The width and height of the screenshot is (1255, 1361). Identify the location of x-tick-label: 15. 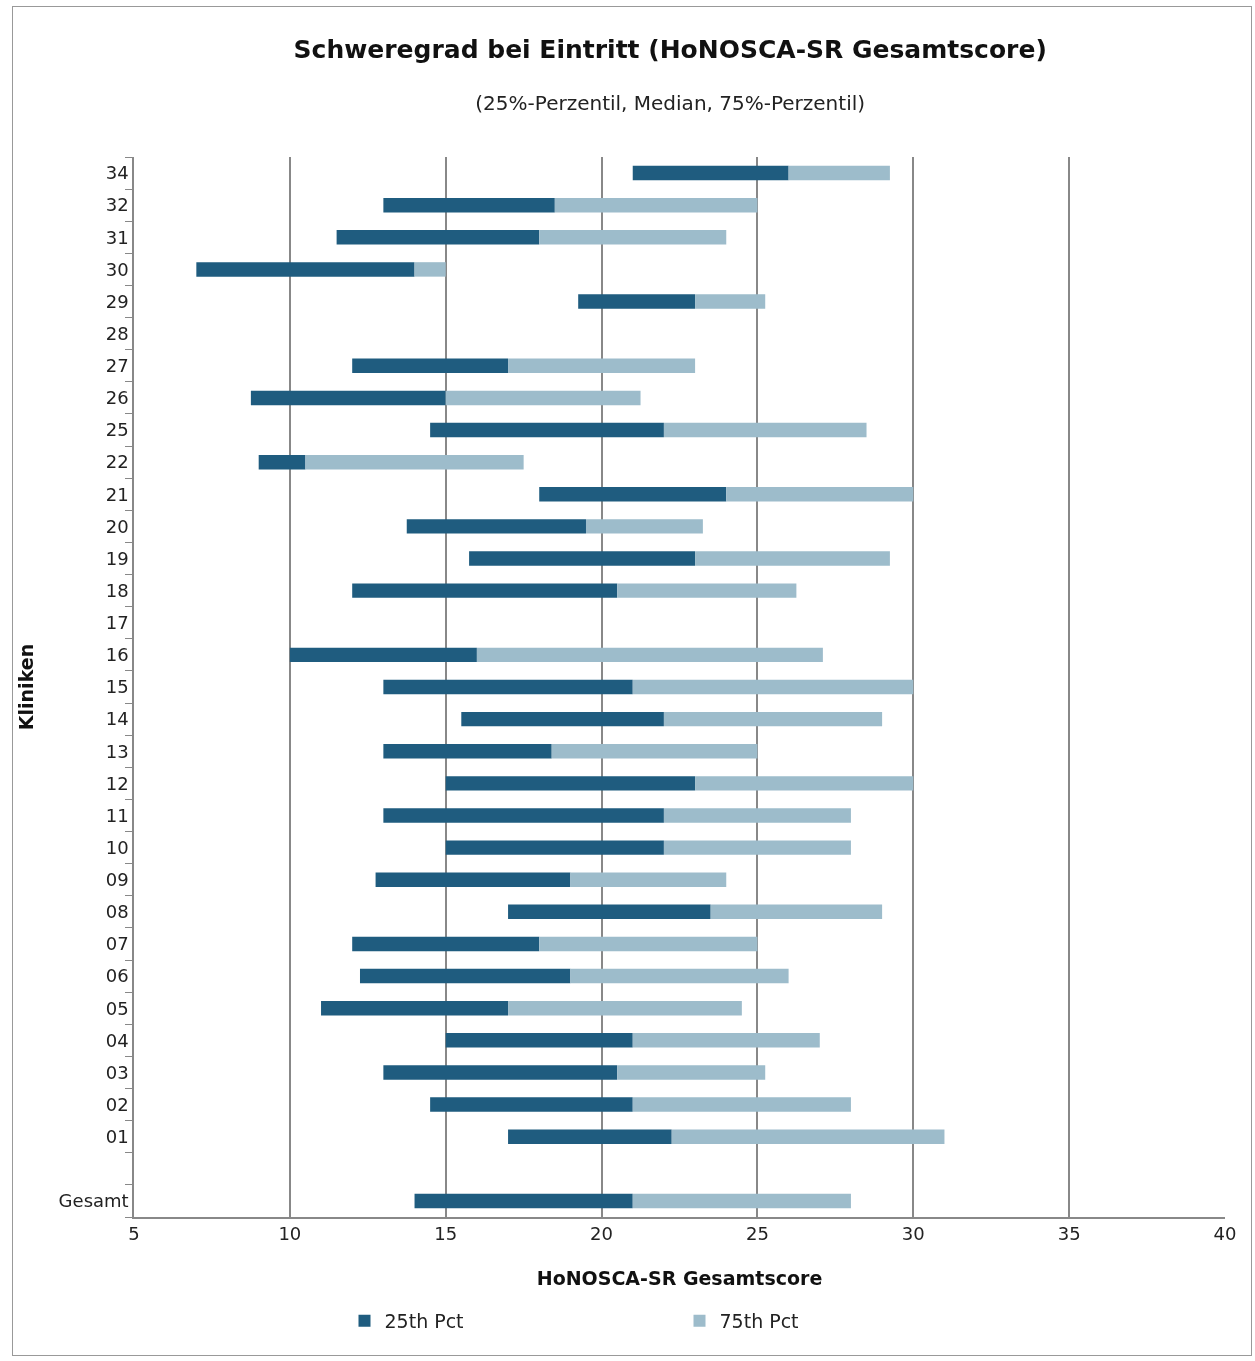
(446, 1234).